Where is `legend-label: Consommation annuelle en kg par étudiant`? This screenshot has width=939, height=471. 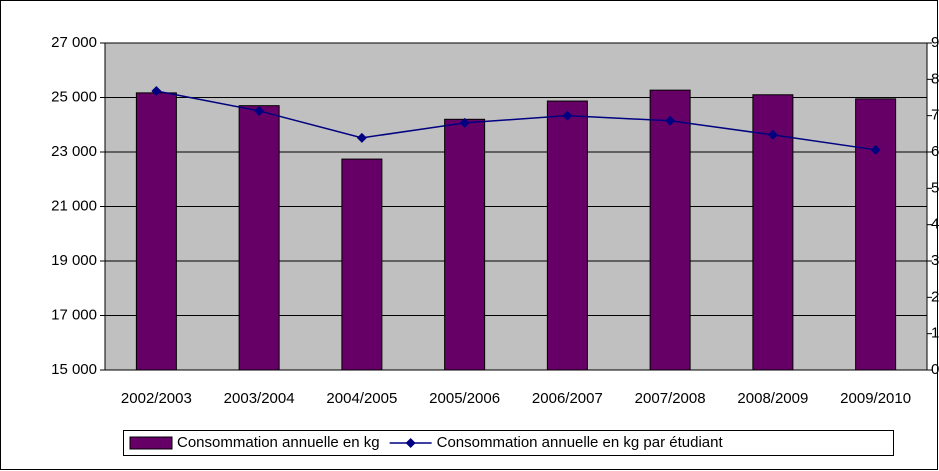 legend-label: Consommation annuelle en kg par étudiant is located at coordinates (580, 442).